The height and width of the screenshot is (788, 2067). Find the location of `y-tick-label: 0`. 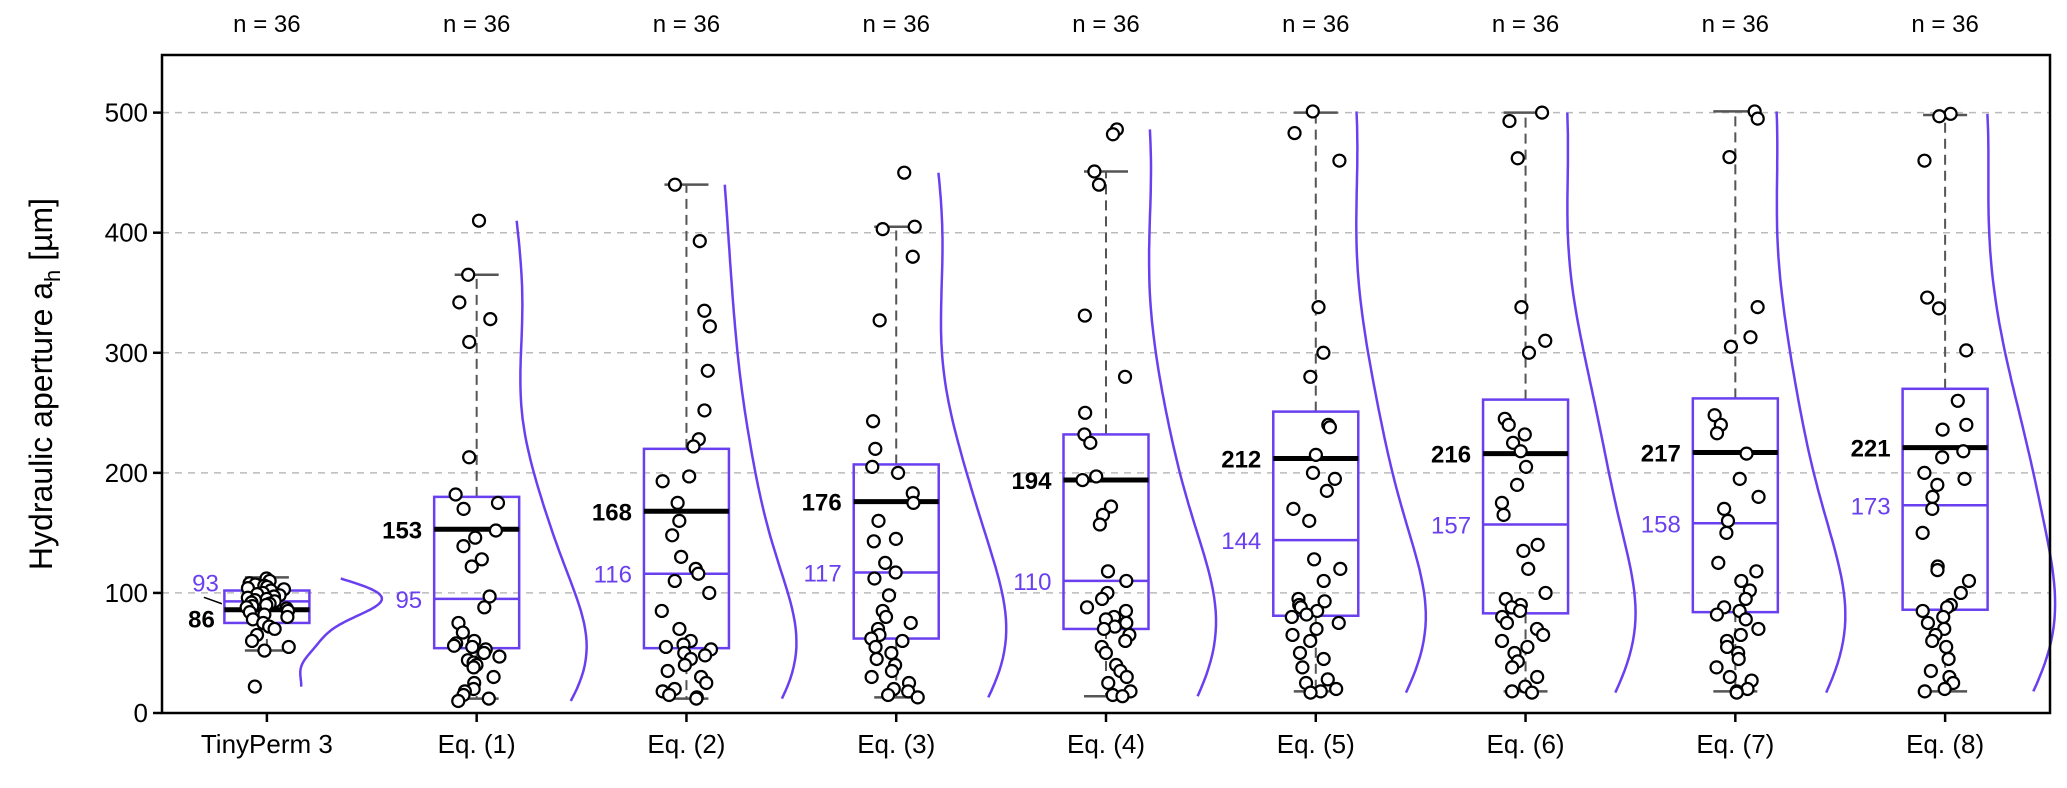

y-tick-label: 0 is located at coordinates (141, 713).